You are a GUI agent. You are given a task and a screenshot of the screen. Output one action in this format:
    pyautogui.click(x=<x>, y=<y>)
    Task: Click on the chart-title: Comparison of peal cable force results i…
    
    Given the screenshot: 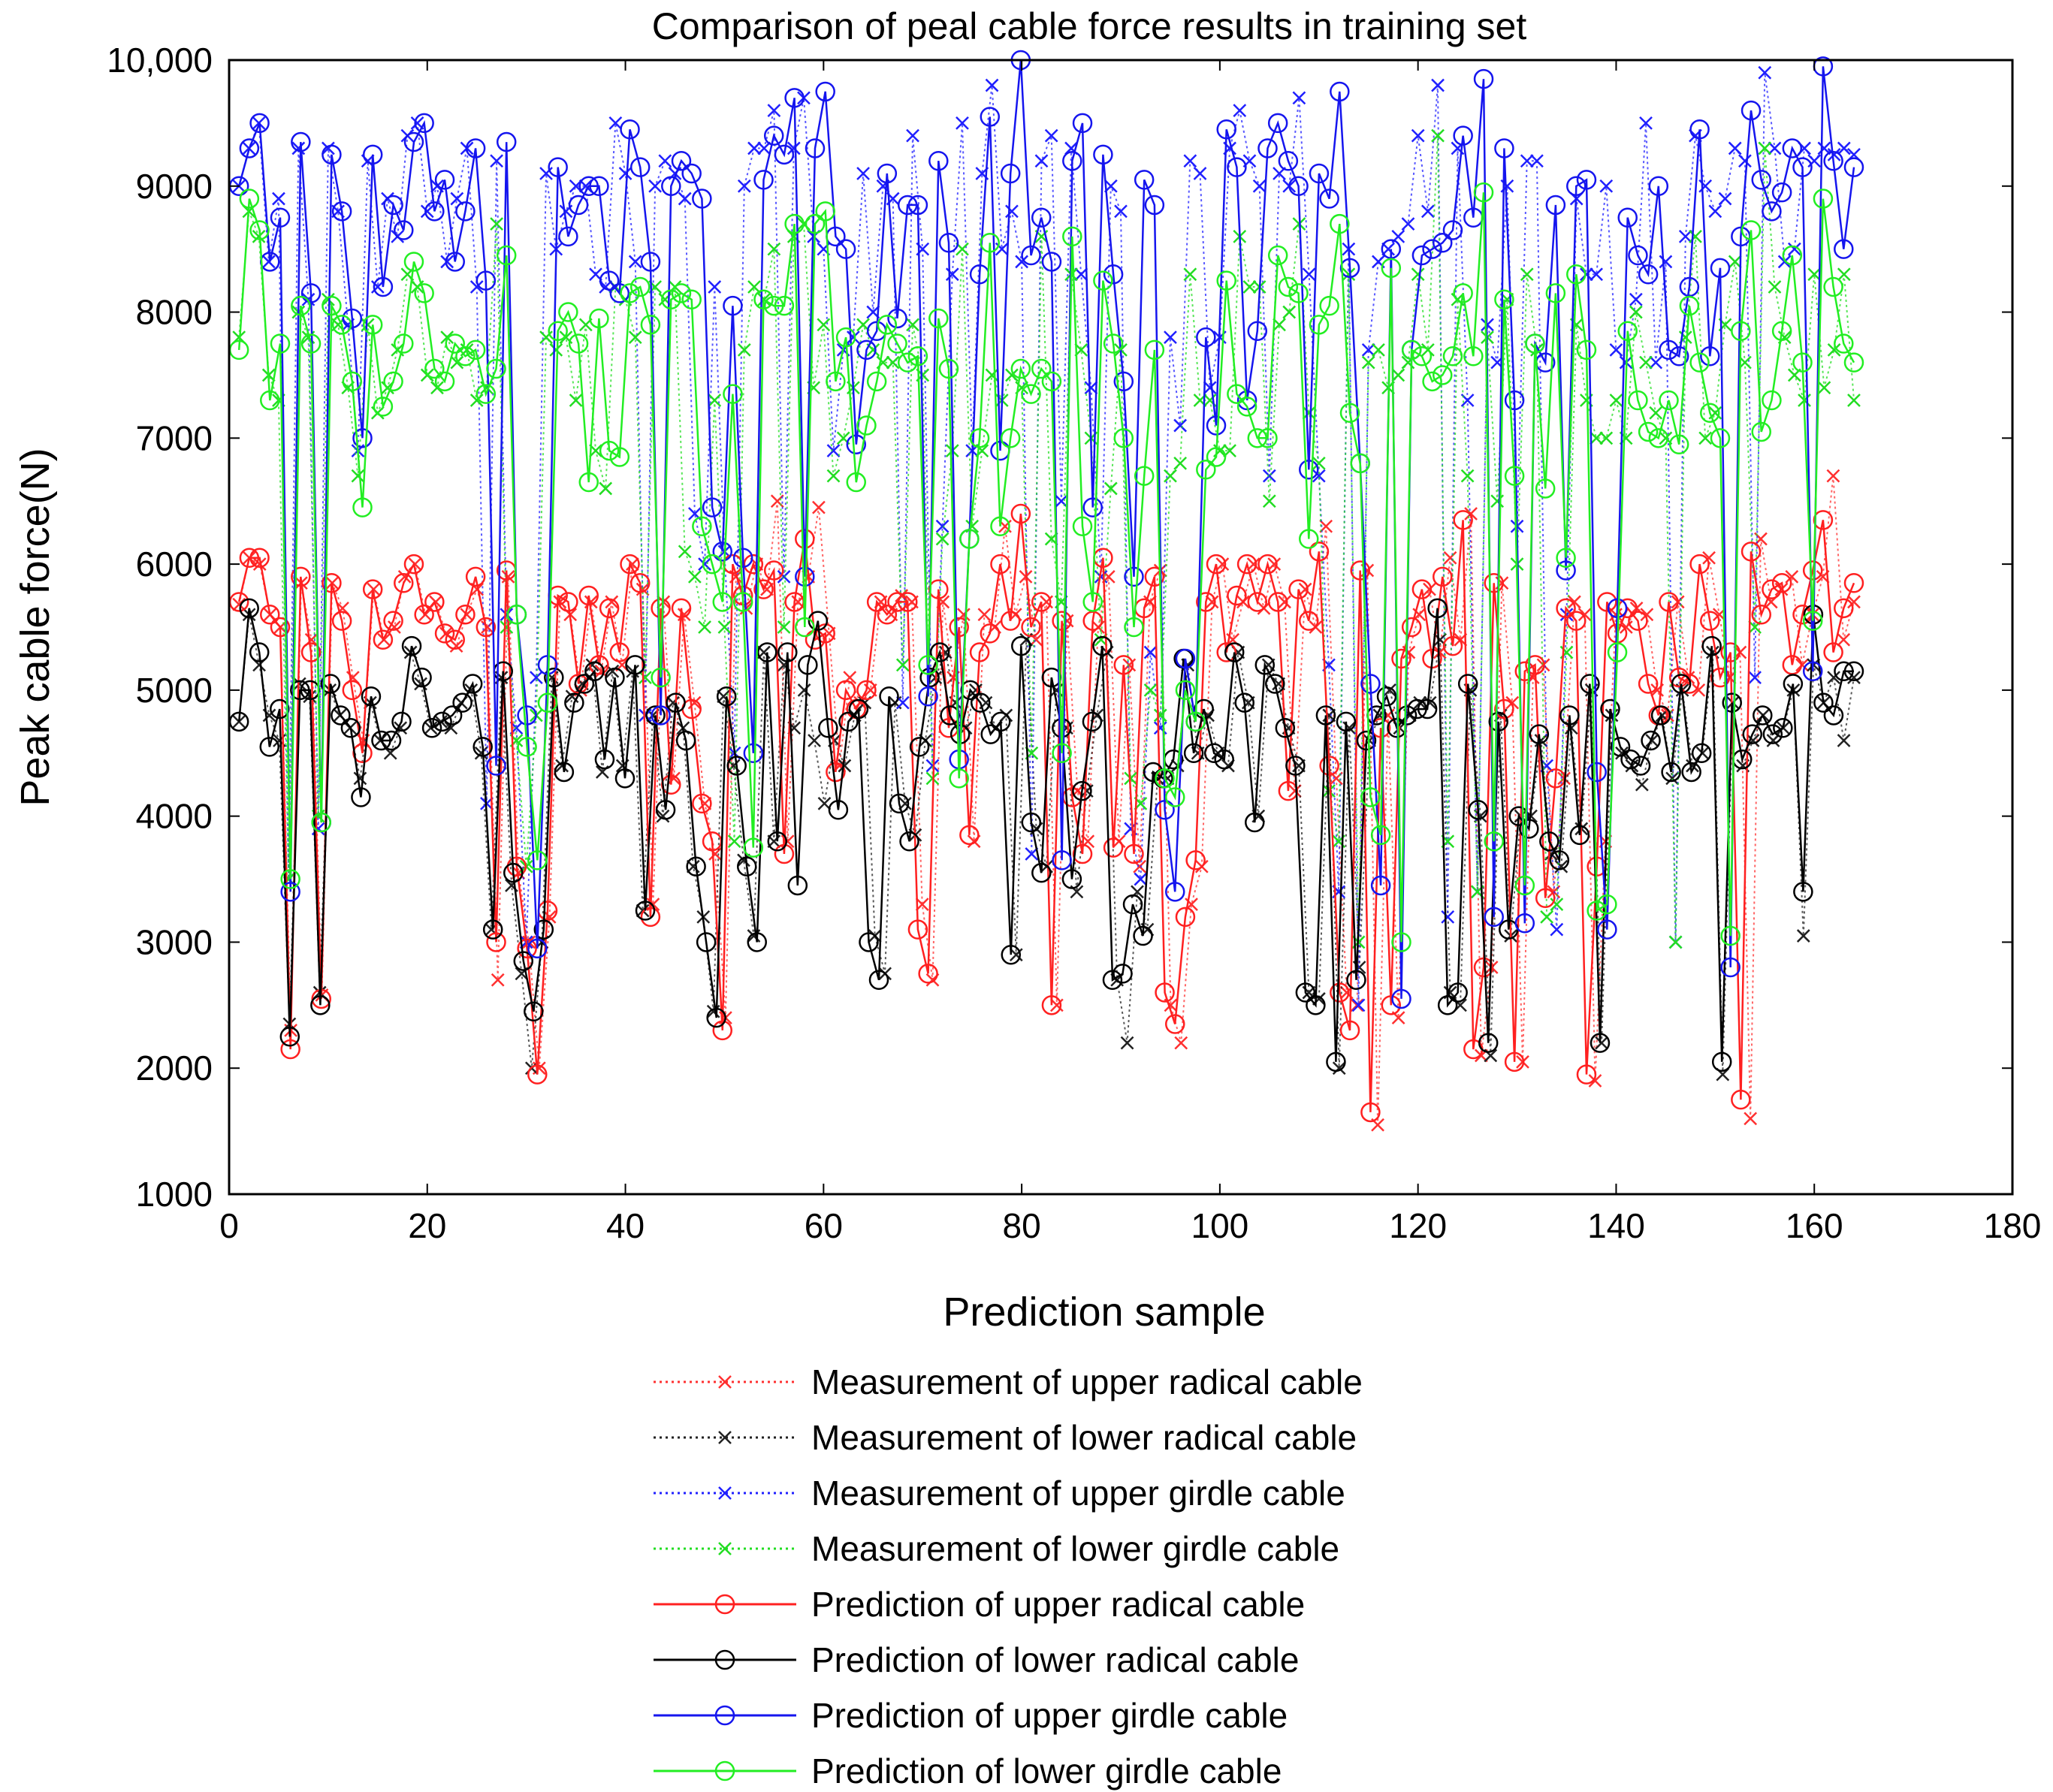 What is the action you would take?
    pyautogui.click(x=1089, y=26)
    